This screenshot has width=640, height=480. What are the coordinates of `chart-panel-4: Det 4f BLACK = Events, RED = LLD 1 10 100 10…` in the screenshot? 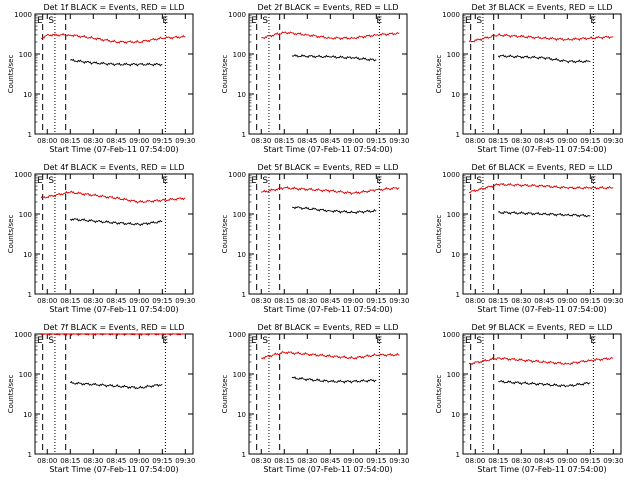 It's located at (101, 238).